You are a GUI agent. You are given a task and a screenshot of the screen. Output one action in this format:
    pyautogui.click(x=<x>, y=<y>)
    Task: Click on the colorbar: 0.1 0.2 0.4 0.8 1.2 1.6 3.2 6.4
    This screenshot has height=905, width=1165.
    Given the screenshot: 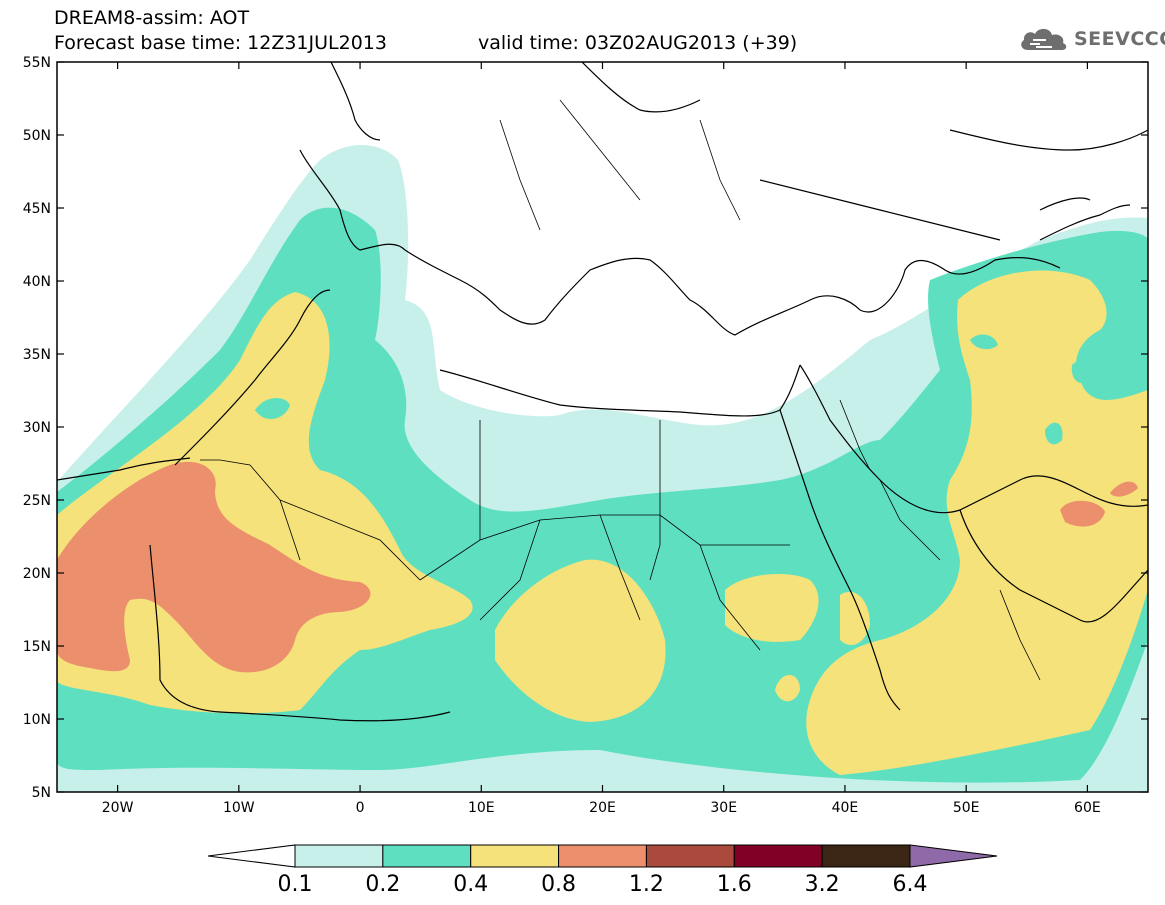 What is the action you would take?
    pyautogui.click(x=602, y=870)
    